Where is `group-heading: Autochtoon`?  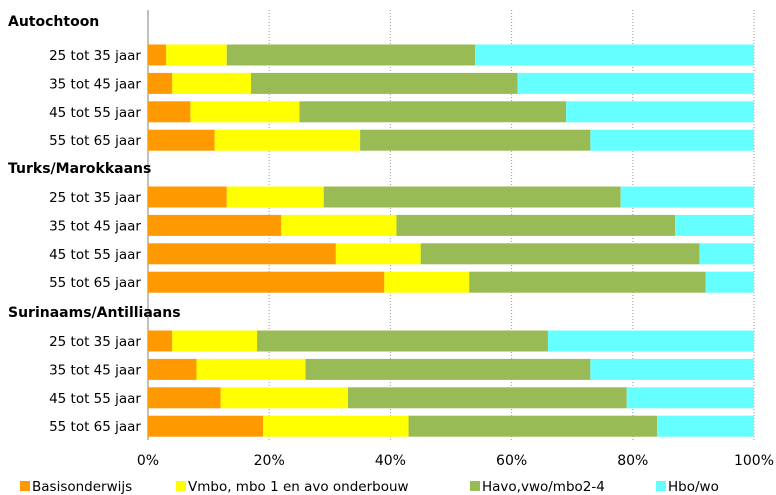
group-heading: Autochtoon is located at coordinates (53, 22).